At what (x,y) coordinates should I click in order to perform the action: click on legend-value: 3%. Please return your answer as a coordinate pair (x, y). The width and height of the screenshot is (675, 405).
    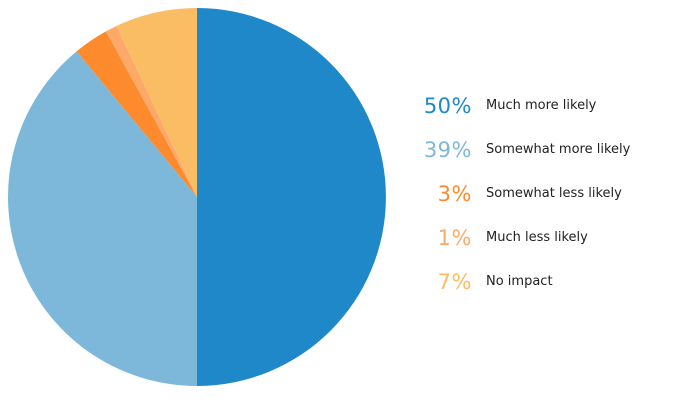
    Looking at the image, I should click on (454, 194).